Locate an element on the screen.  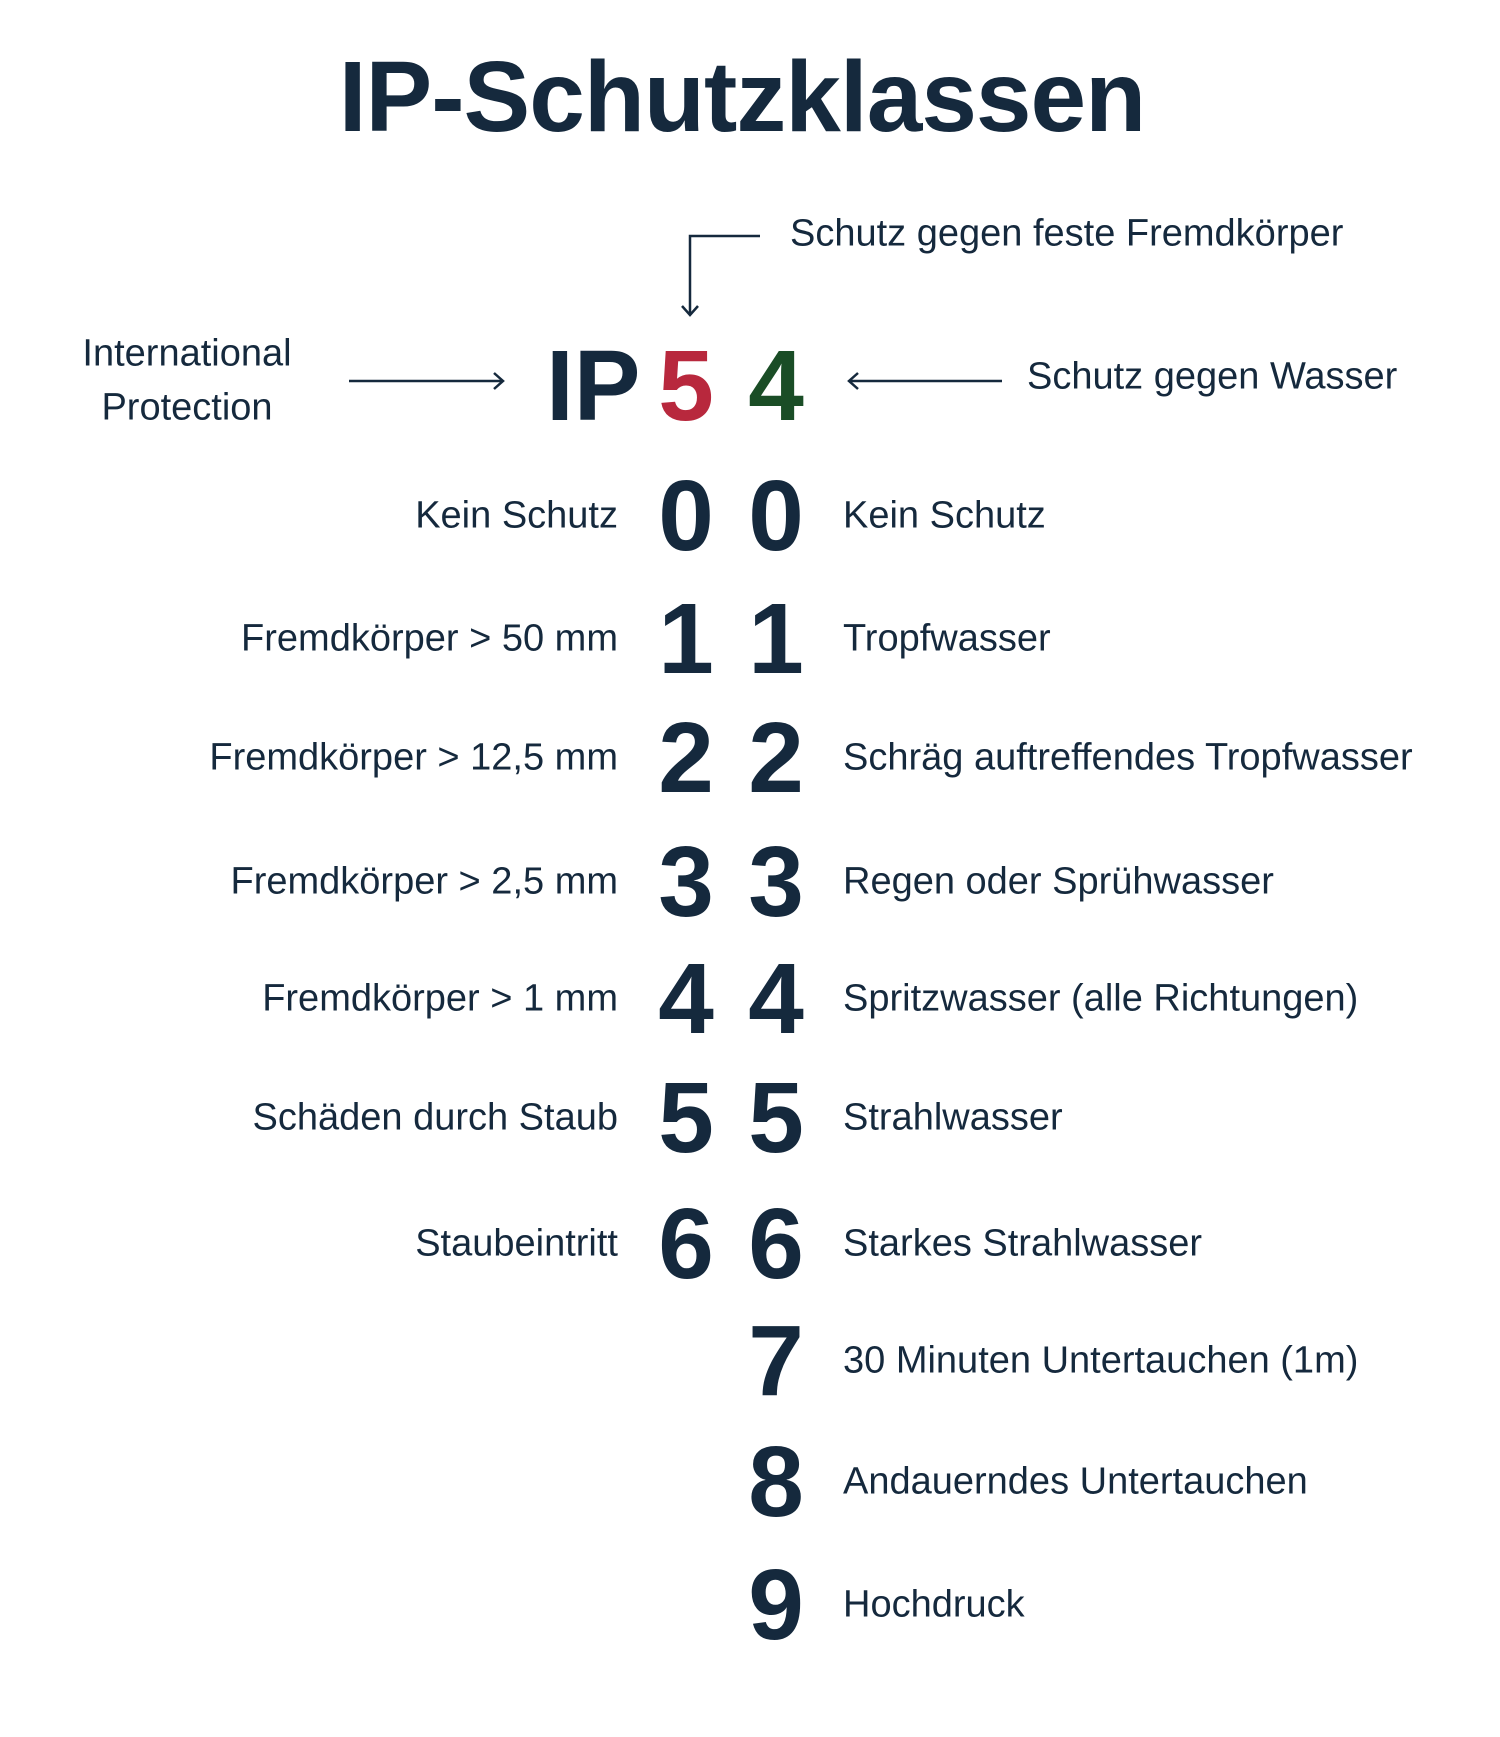
second-digit-row-digit: 5 is located at coordinates (776, 1118).